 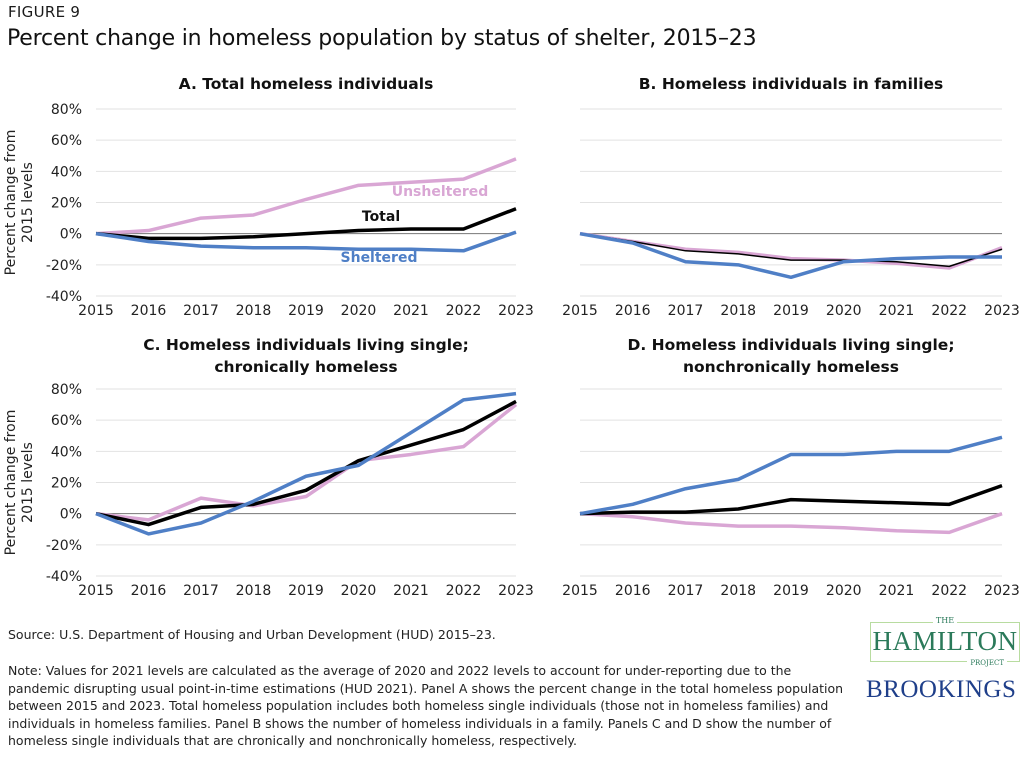 I want to click on logo-the: THE, so click(x=945, y=620).